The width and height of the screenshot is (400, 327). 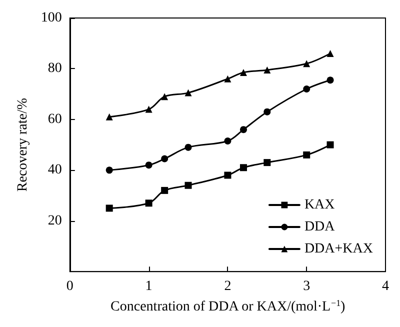 What do you see at coordinates (55, 68) in the screenshot?
I see `y-tick-label: 80` at bounding box center [55, 68].